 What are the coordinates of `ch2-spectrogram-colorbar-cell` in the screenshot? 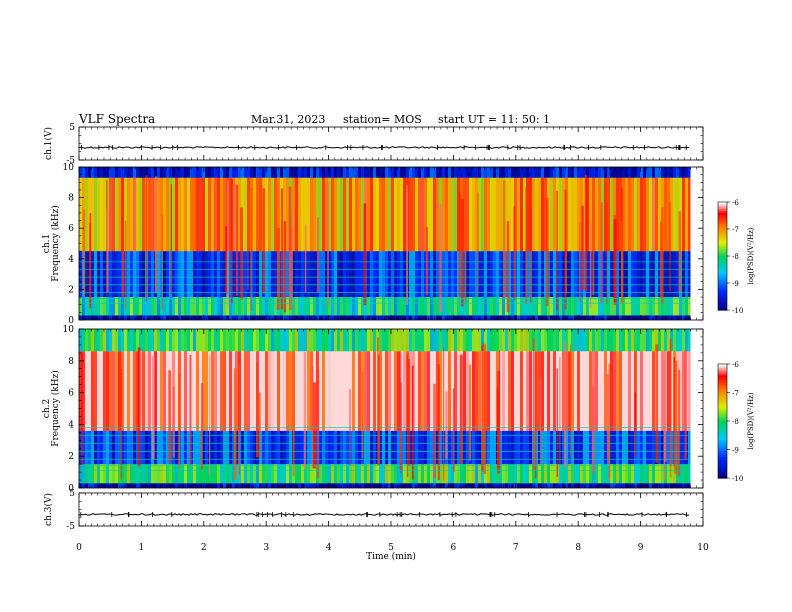 It's located at (722, 407).